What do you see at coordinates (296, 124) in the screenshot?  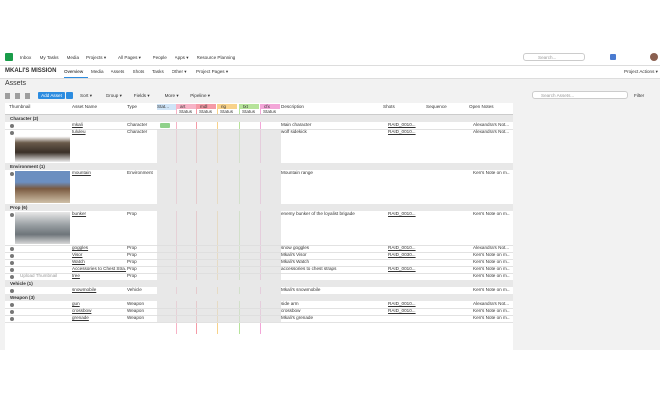 I see `description: Main character` at bounding box center [296, 124].